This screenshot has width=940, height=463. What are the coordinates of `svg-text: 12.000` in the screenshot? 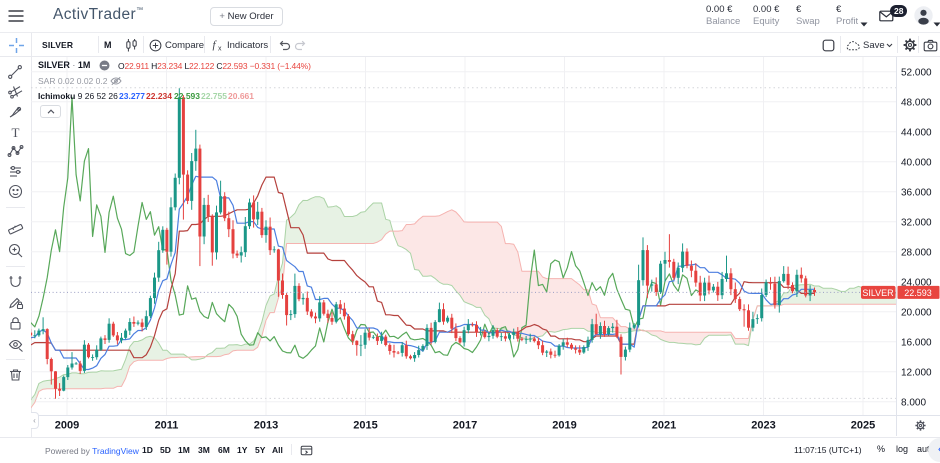 It's located at (916, 372).